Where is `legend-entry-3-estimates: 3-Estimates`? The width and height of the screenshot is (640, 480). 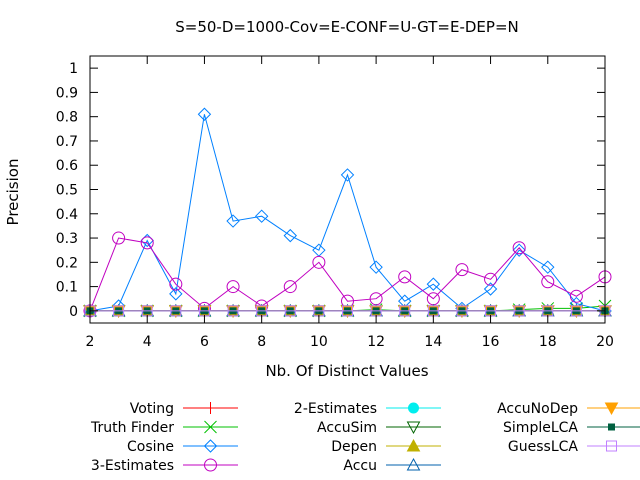
legend-entry-3-estimates: 3-Estimates is located at coordinates (164, 466).